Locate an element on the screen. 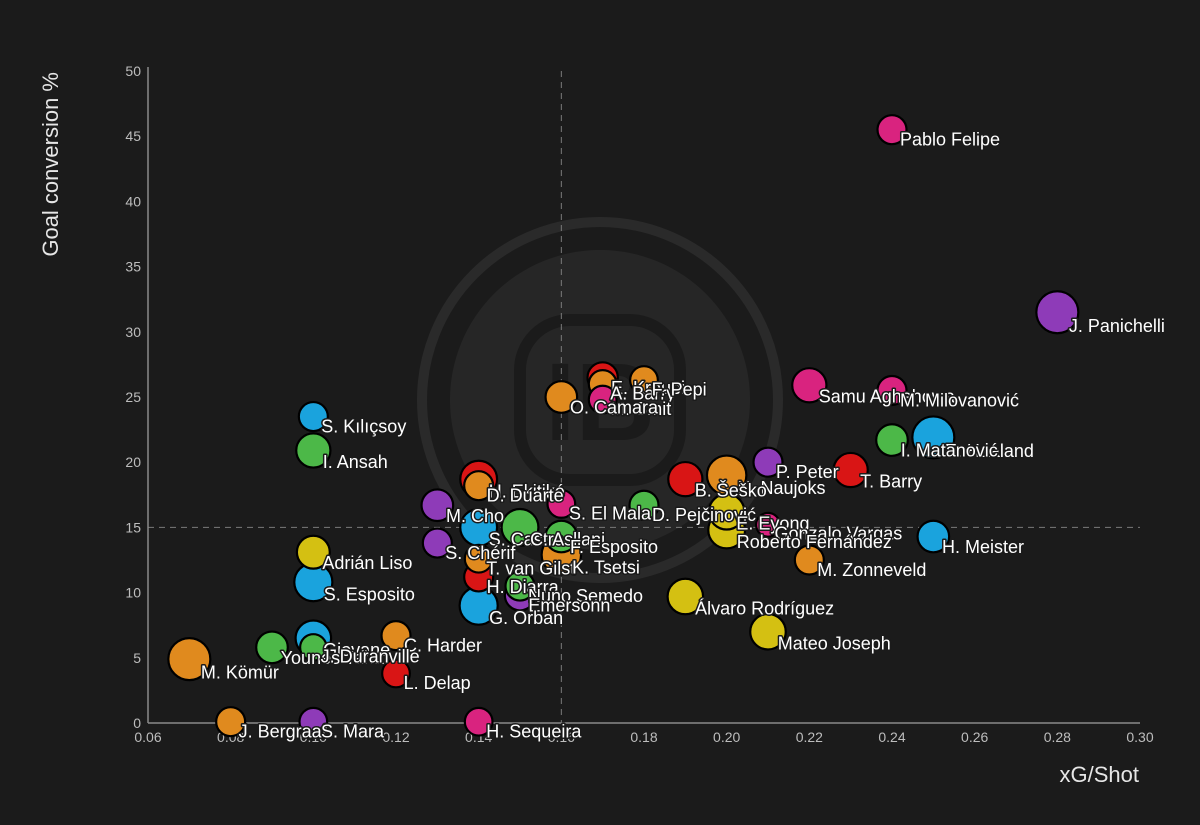 This screenshot has height=825, width=1200. point-label: O. Camara is located at coordinates (614, 408).